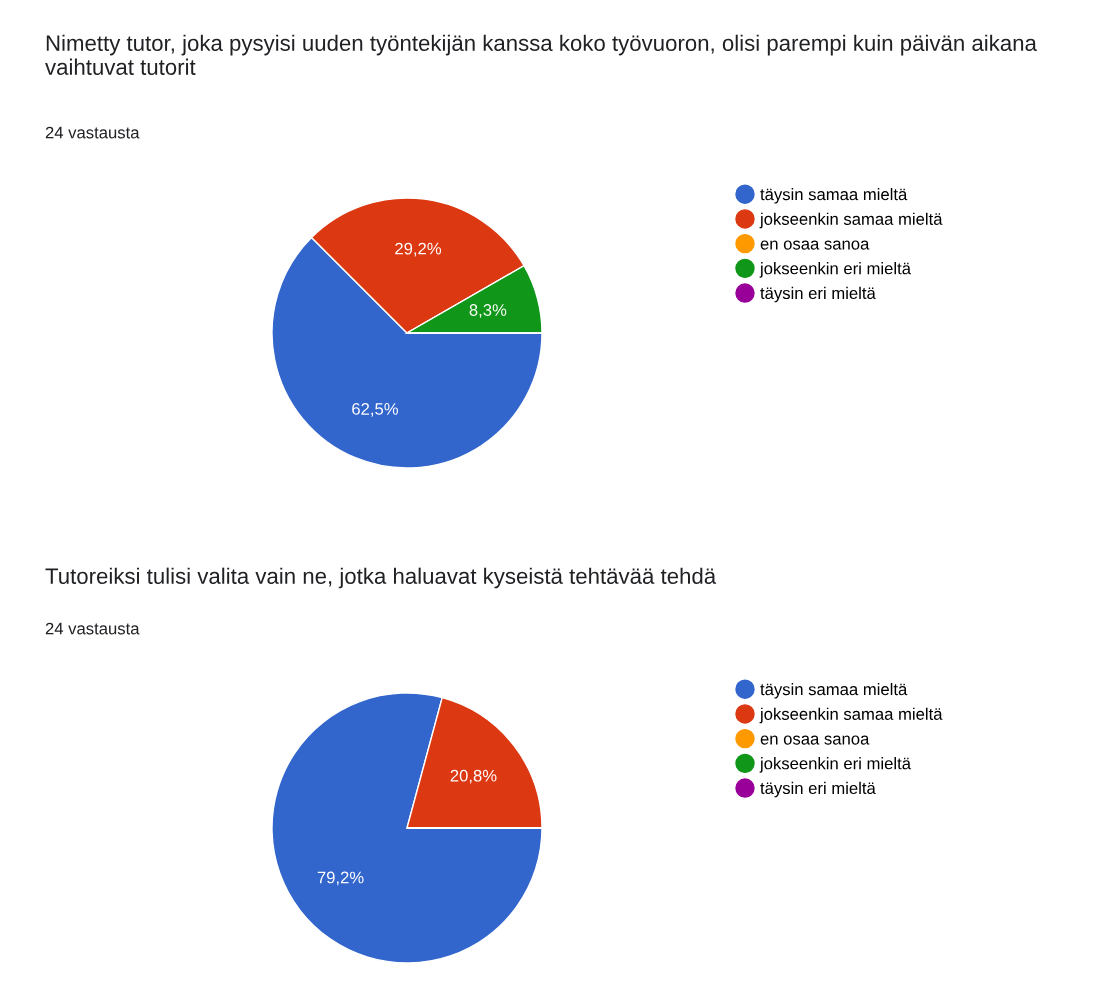 The image size is (1095, 995). What do you see at coordinates (407, 828) in the screenshot?
I see `pie-slice` at bounding box center [407, 828].